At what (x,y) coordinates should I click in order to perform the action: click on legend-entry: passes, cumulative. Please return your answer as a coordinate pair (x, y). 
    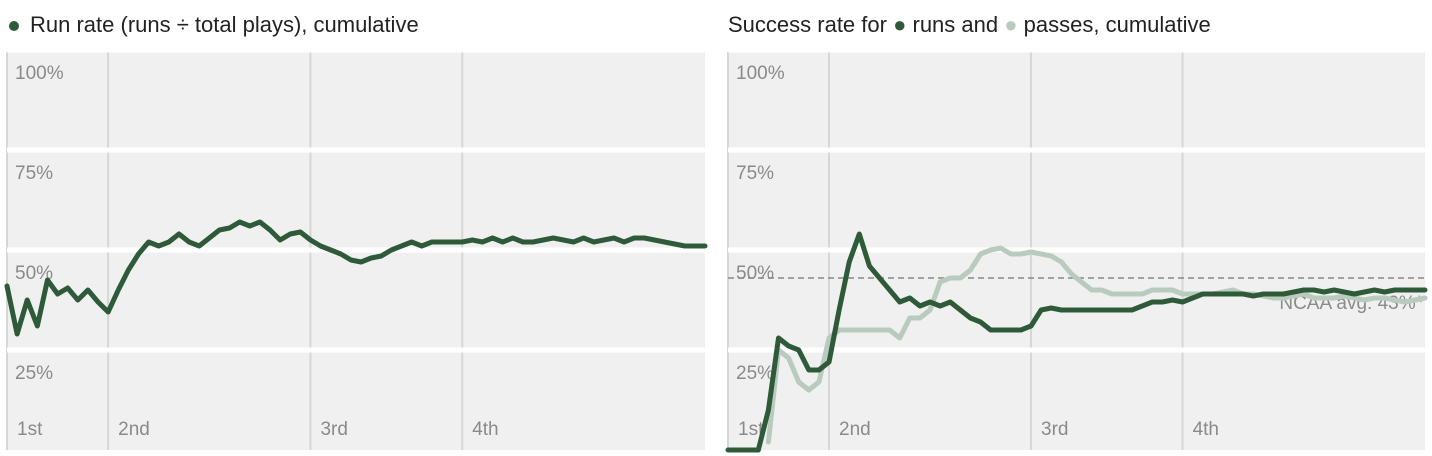
    Looking at the image, I should click on (1117, 24).